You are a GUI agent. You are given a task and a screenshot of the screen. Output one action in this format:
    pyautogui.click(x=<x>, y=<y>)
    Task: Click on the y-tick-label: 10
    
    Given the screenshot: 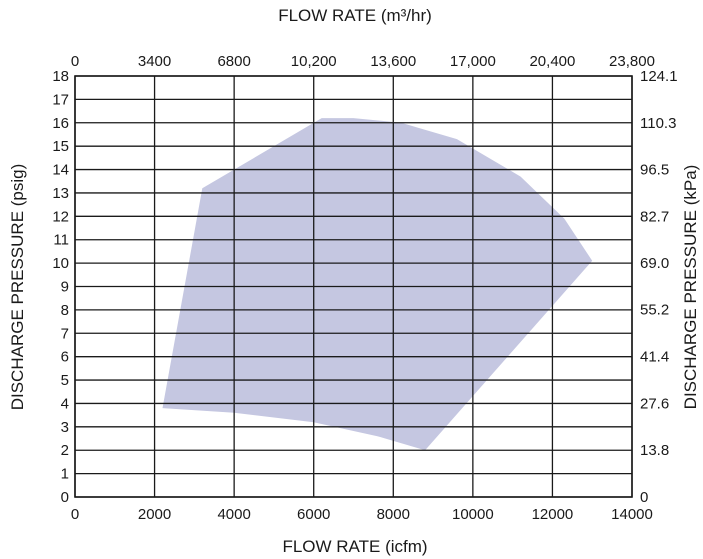 What is the action you would take?
    pyautogui.click(x=60, y=263)
    